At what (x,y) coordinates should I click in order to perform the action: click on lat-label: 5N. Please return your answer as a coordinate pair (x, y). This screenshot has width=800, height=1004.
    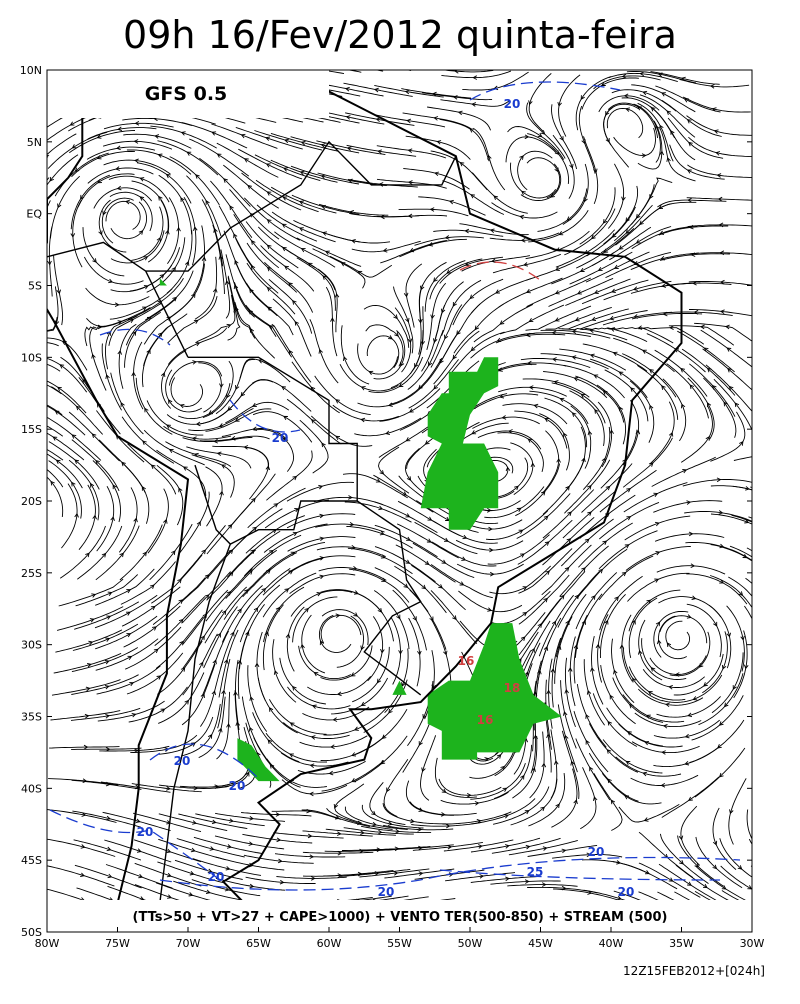
    Looking at the image, I should click on (34, 142).